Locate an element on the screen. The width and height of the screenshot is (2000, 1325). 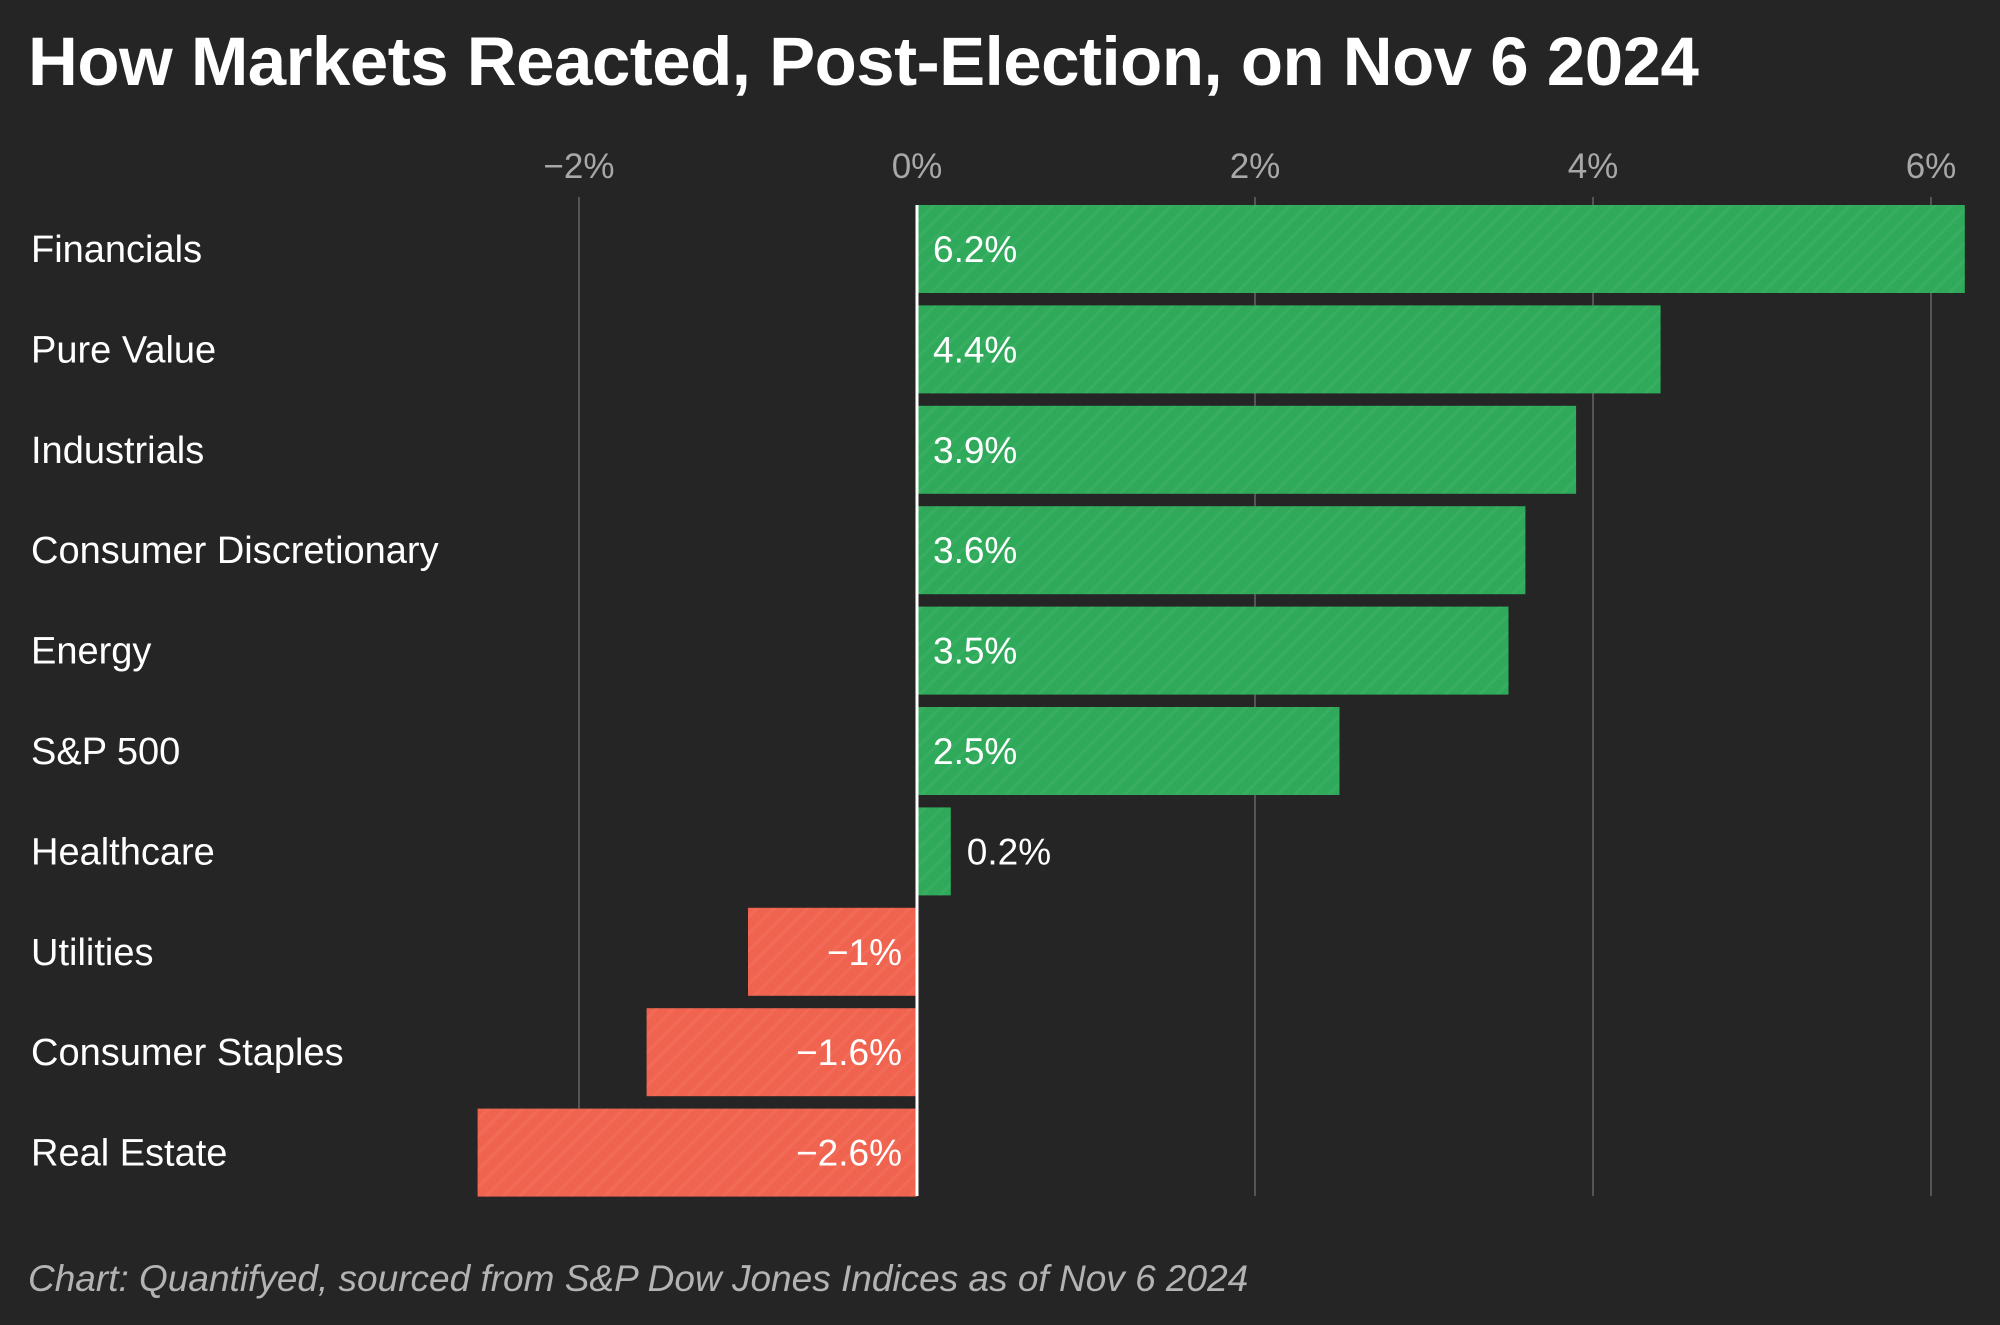
x-tick-label: 4% is located at coordinates (1593, 166).